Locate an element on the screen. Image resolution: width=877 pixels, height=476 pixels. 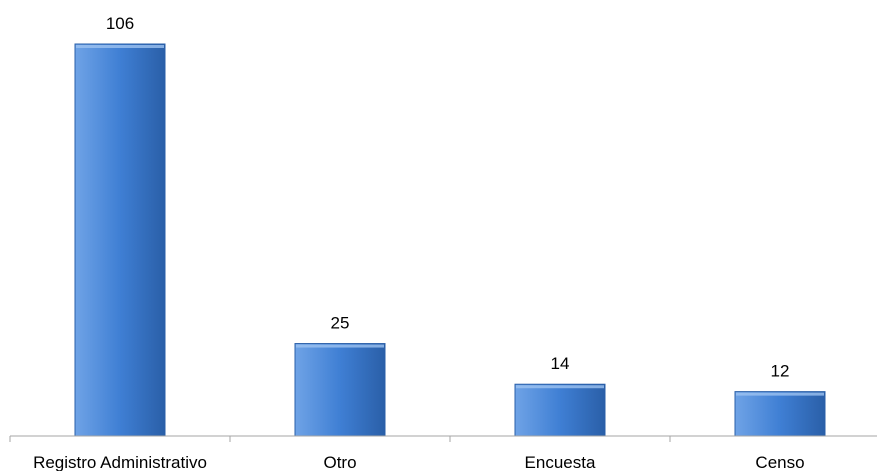
bar-registro-administrativo is located at coordinates (120, 240).